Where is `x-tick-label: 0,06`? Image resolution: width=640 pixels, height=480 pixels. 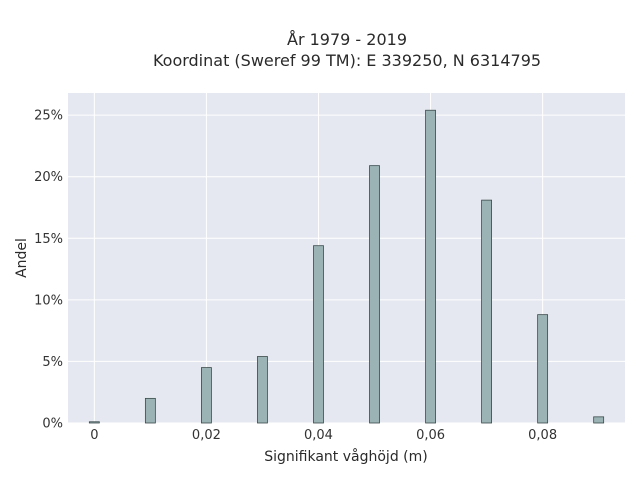 x-tick-label: 0,06 is located at coordinates (430, 435).